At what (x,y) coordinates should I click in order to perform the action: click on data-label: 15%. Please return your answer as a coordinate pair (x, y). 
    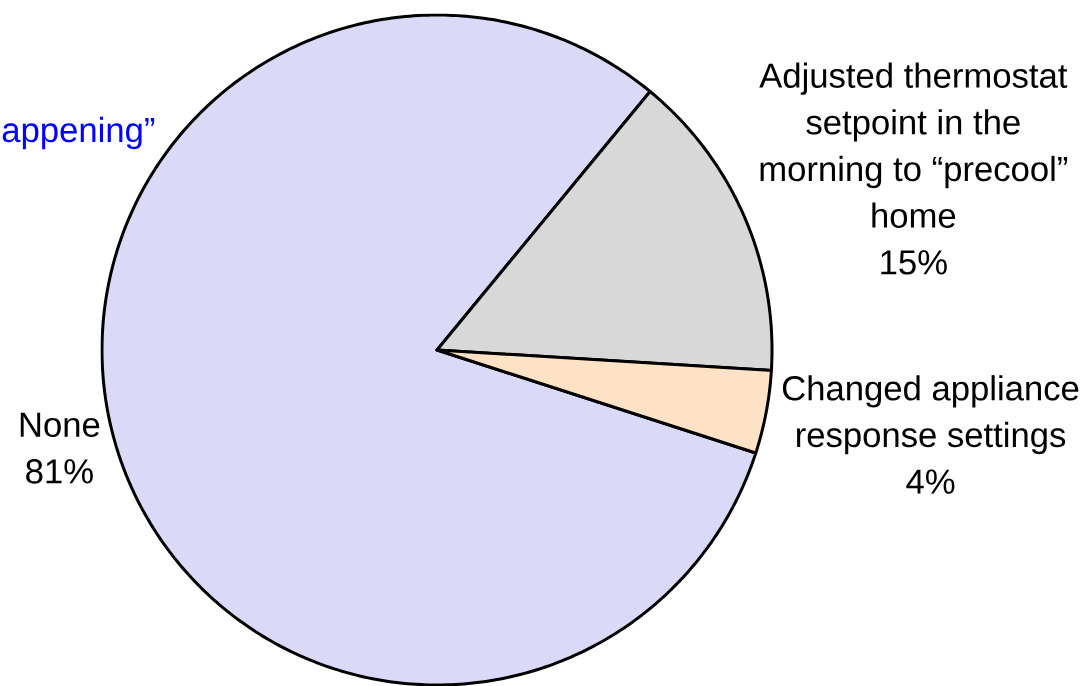
    Looking at the image, I should click on (914, 262).